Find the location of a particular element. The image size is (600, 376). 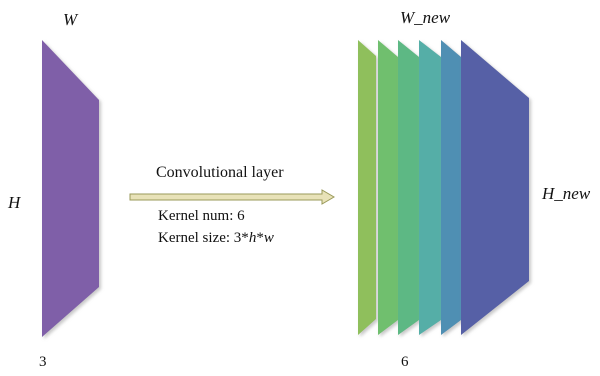

input-width-label: W is located at coordinates (70, 19).